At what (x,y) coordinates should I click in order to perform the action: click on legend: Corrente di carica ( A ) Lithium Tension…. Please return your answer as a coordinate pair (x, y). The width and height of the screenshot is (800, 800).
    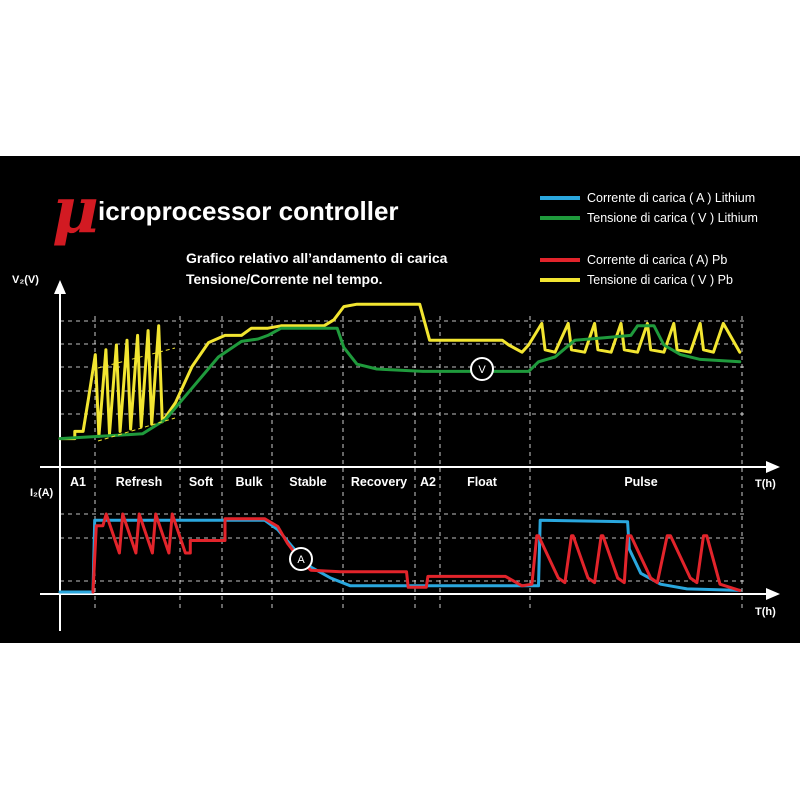
    Looking at the image, I should click on (649, 239).